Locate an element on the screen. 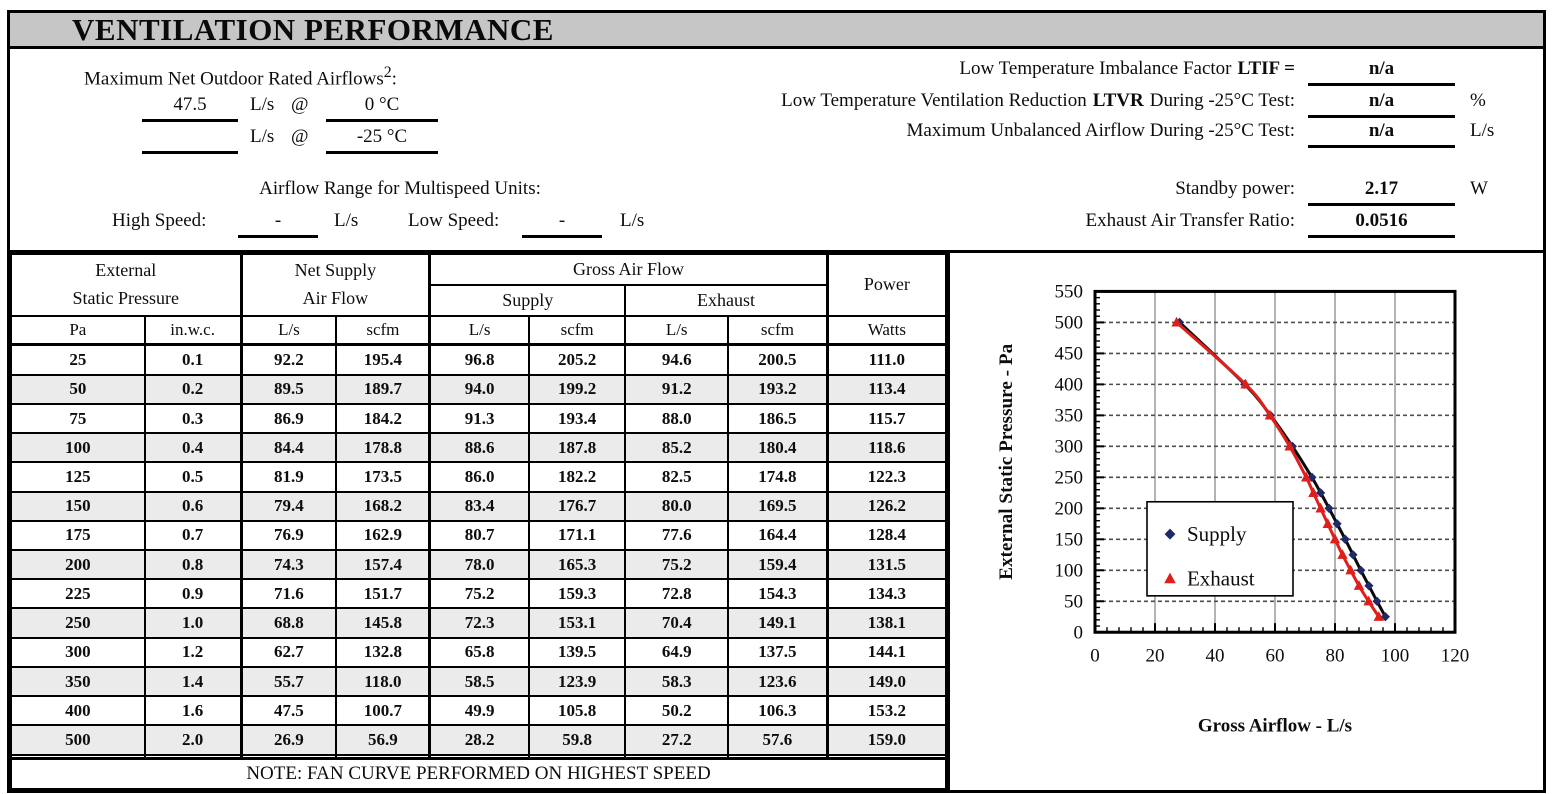 The image size is (1553, 794). low-speed-unit: L/s is located at coordinates (632, 220).